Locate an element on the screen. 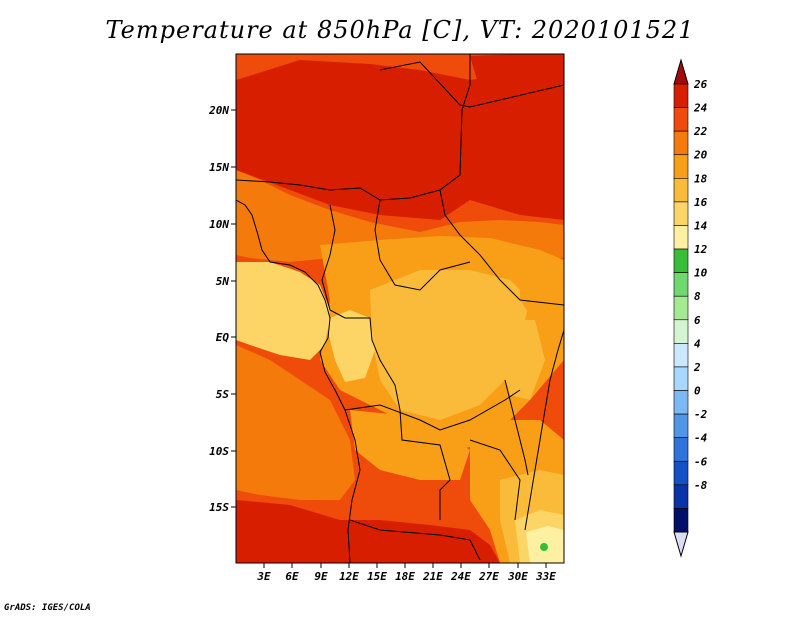 Image resolution: width=800 pixels, height=618 pixels. field-lake-region-cool is located at coordinates (522, 360).